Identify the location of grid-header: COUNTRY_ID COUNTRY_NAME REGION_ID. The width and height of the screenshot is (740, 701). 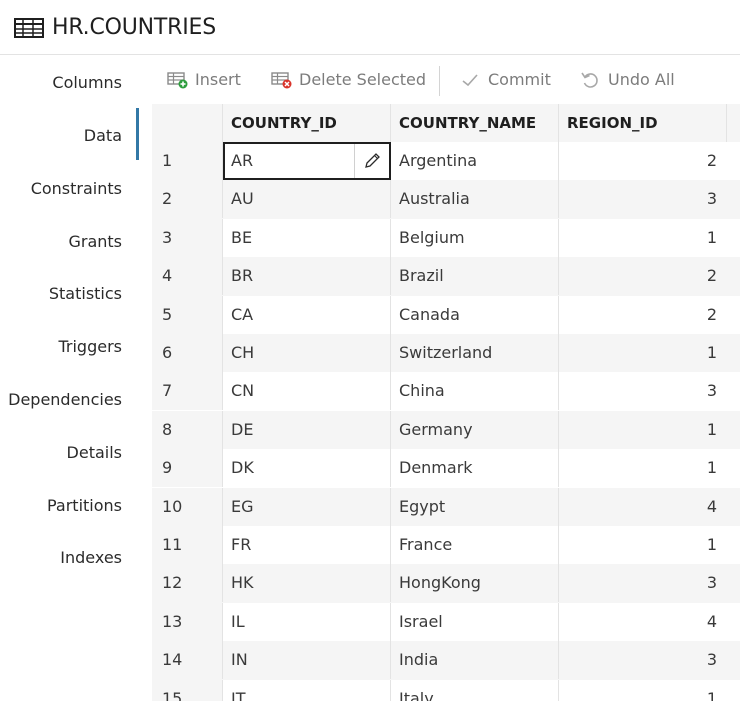
(446, 123).